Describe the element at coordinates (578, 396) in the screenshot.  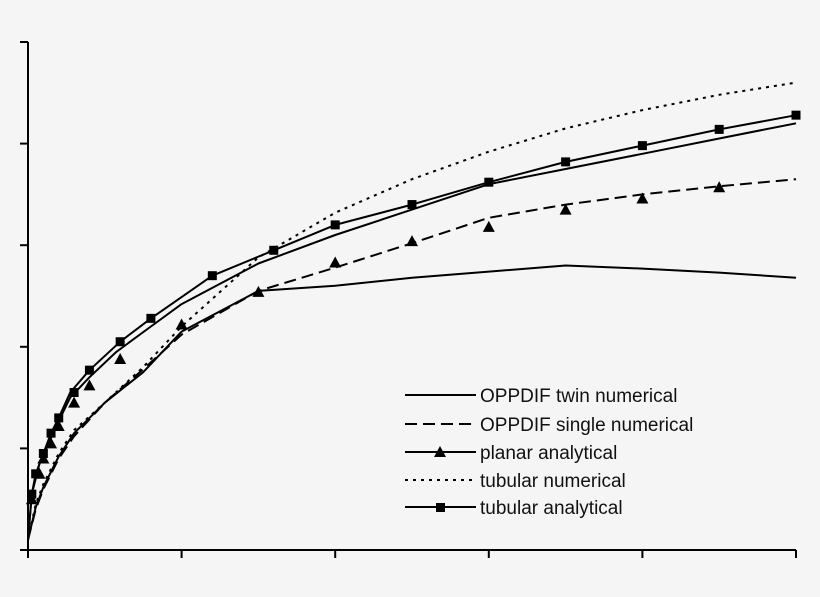
I see `legend-label-opdif-twin: OPPDIF twin numerical` at that location.